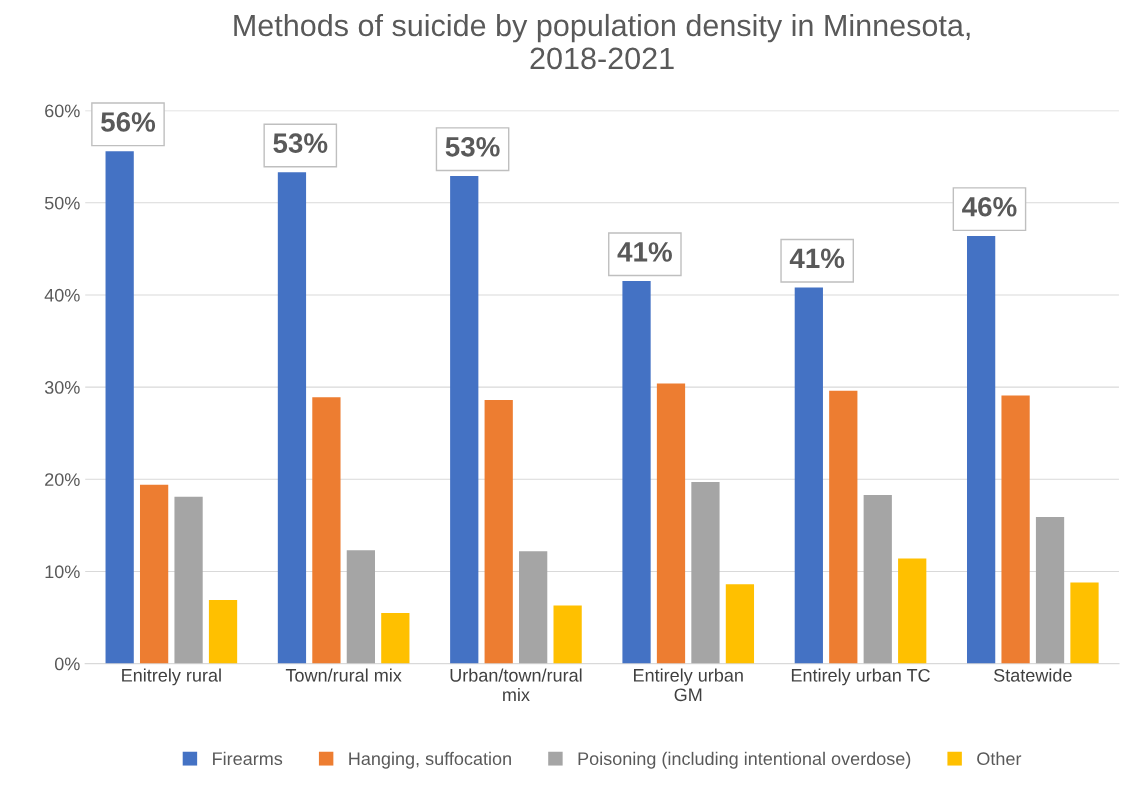  Describe the element at coordinates (989, 206) in the screenshot. I see `data-label: 46%` at that location.